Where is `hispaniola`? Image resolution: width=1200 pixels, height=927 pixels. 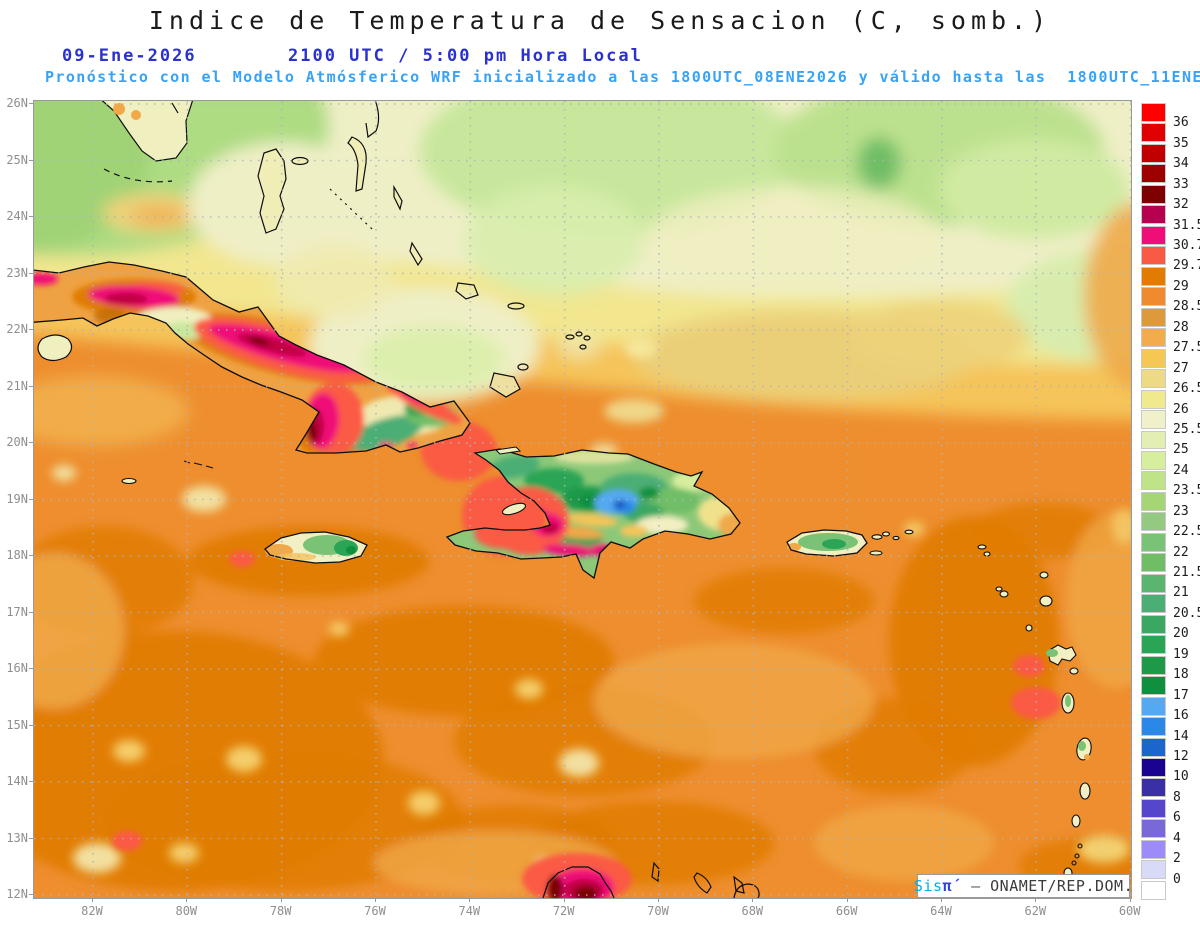 hispaniola is located at coordinates (593, 513).